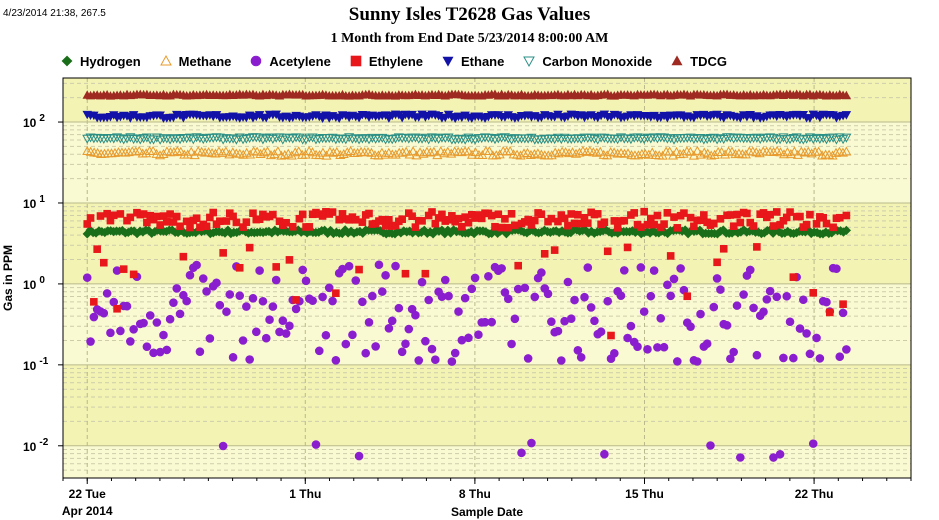  What do you see at coordinates (300, 61) in the screenshot?
I see `legend-label: Acetylene` at bounding box center [300, 61].